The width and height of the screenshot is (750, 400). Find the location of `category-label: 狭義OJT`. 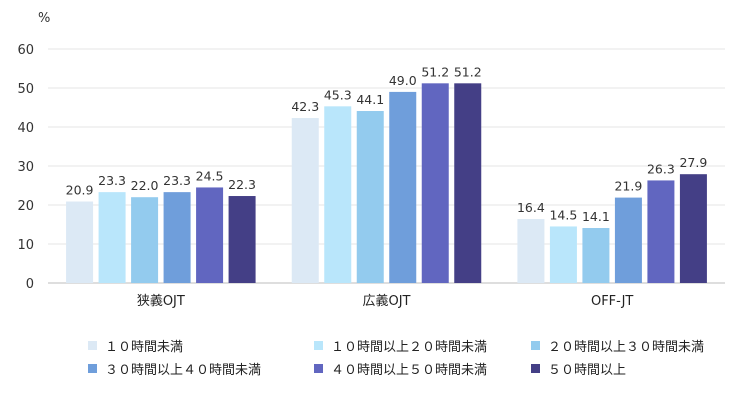

category-label: 狭義OJT is located at coordinates (161, 301).